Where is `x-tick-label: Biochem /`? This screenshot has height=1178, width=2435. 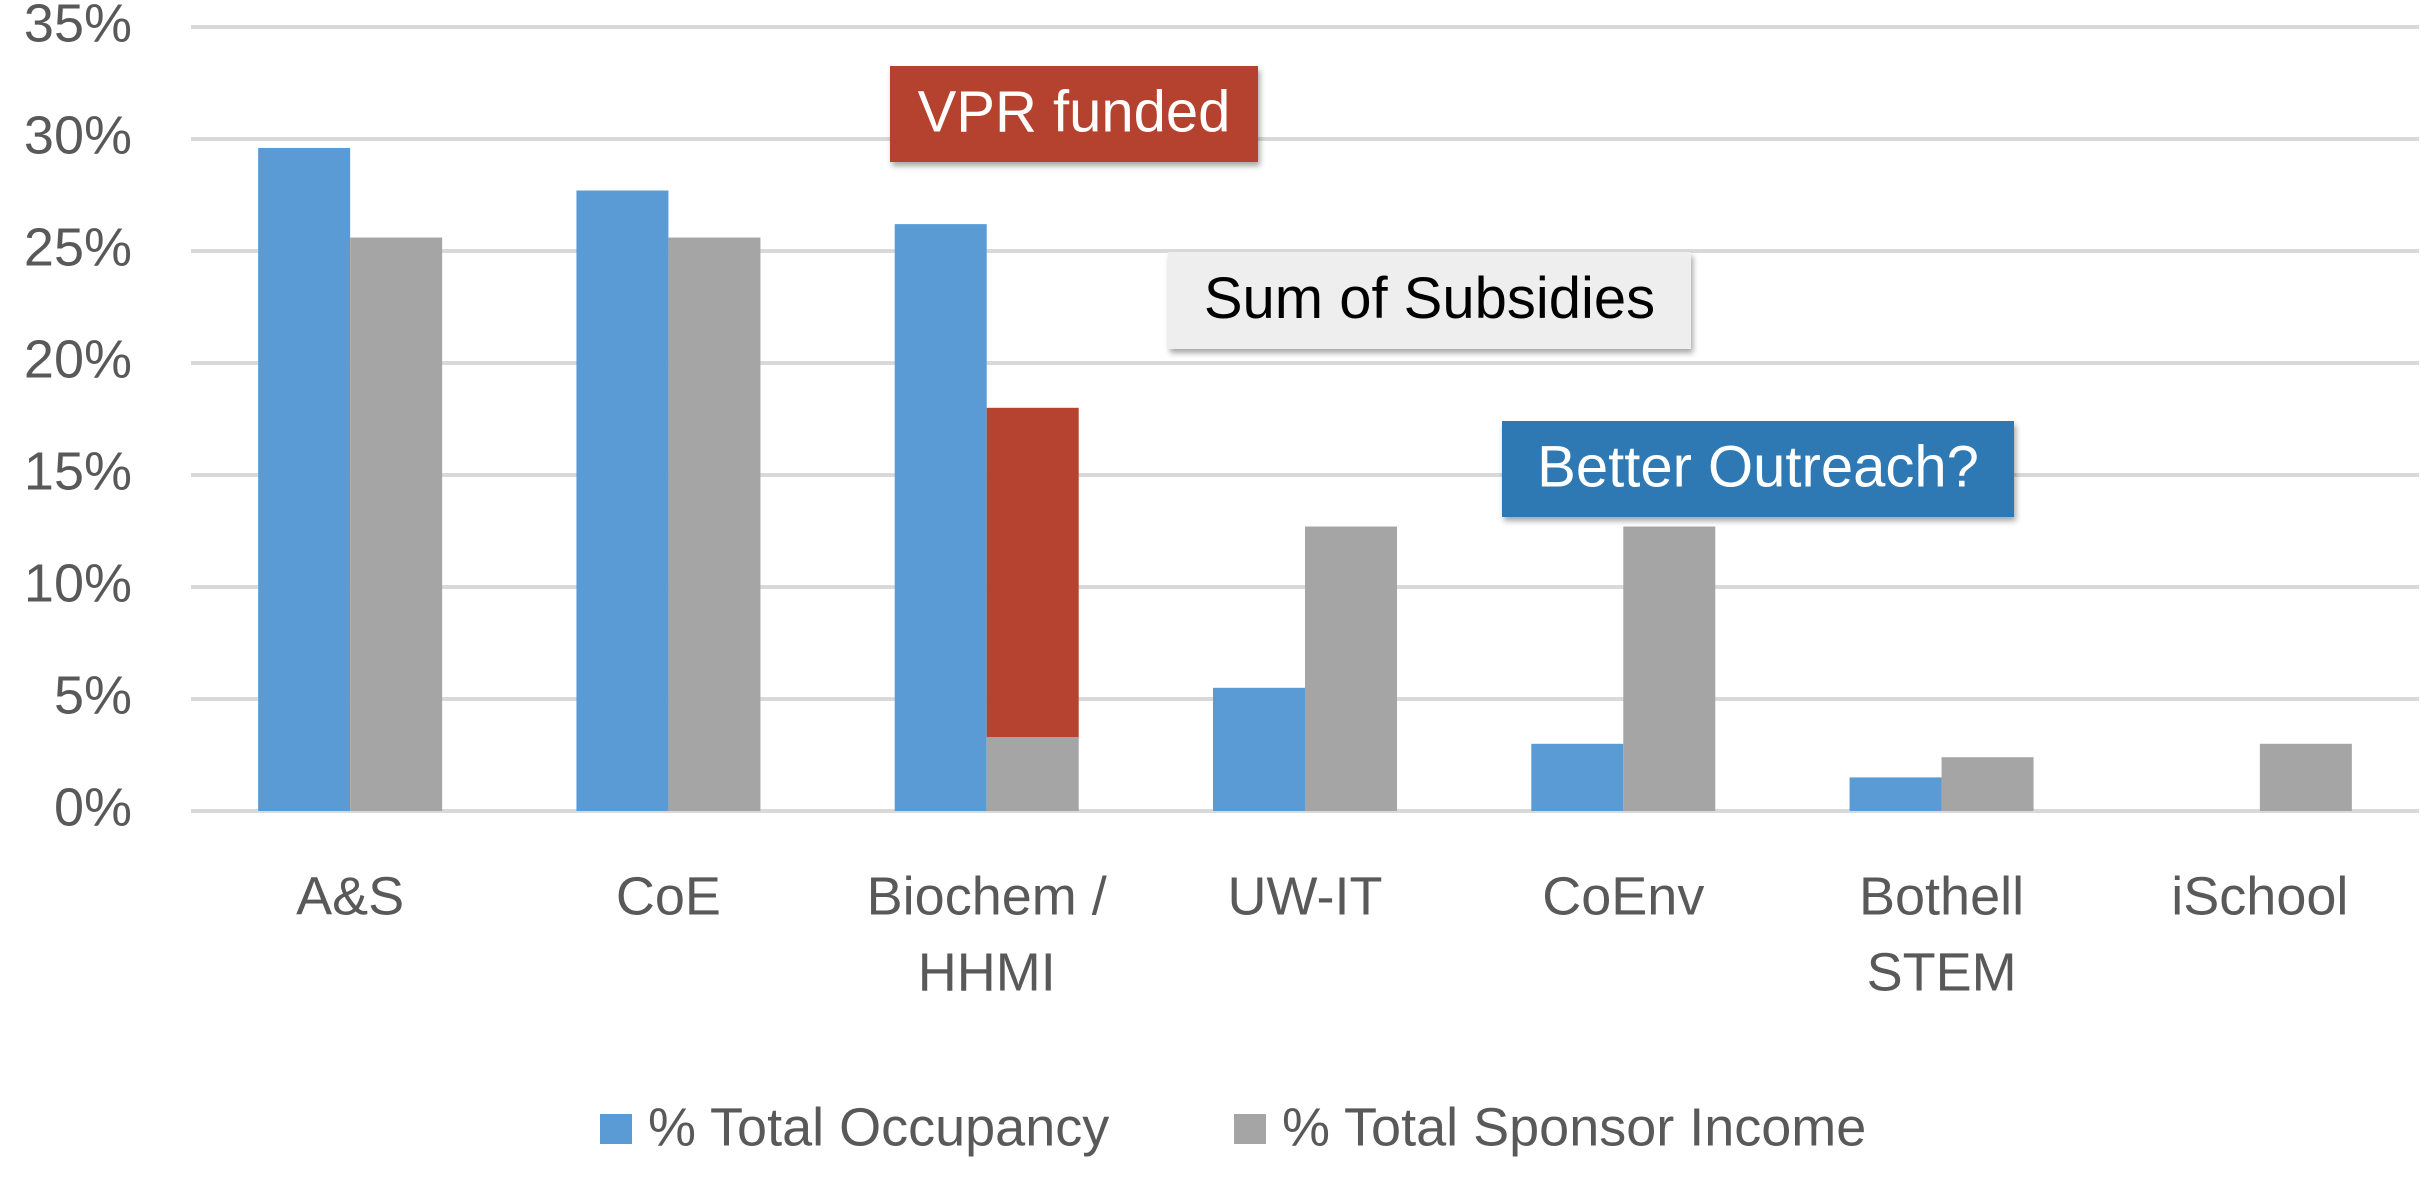 x-tick-label: Biochem / is located at coordinates (987, 896).